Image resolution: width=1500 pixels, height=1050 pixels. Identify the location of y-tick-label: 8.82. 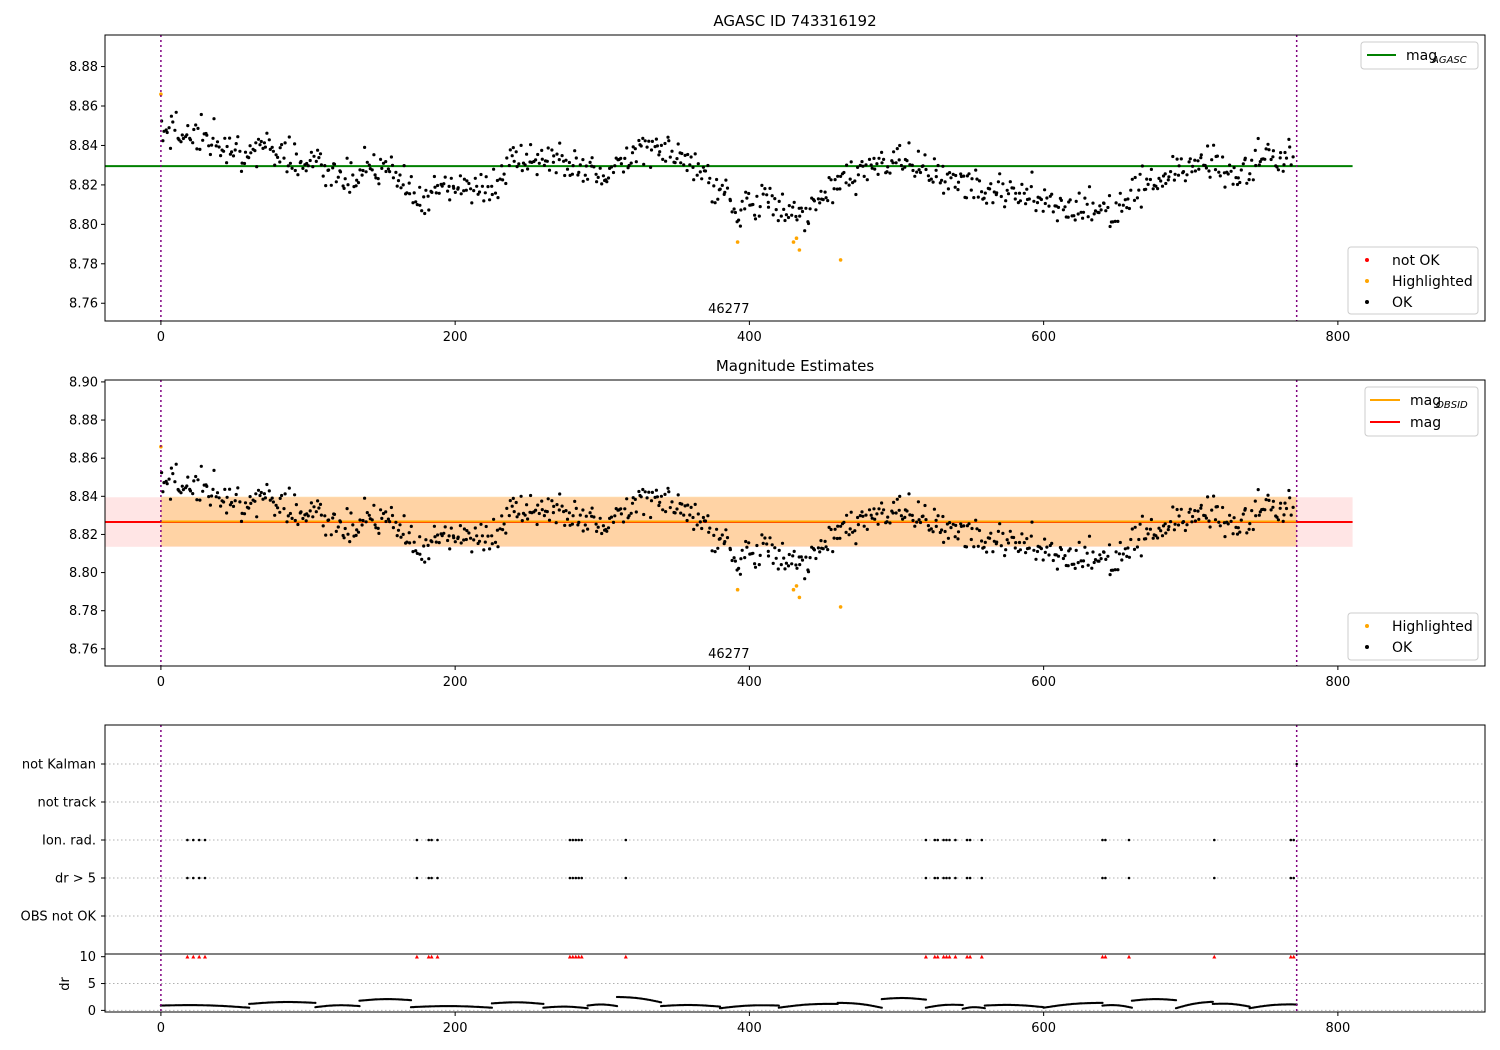
(83, 185).